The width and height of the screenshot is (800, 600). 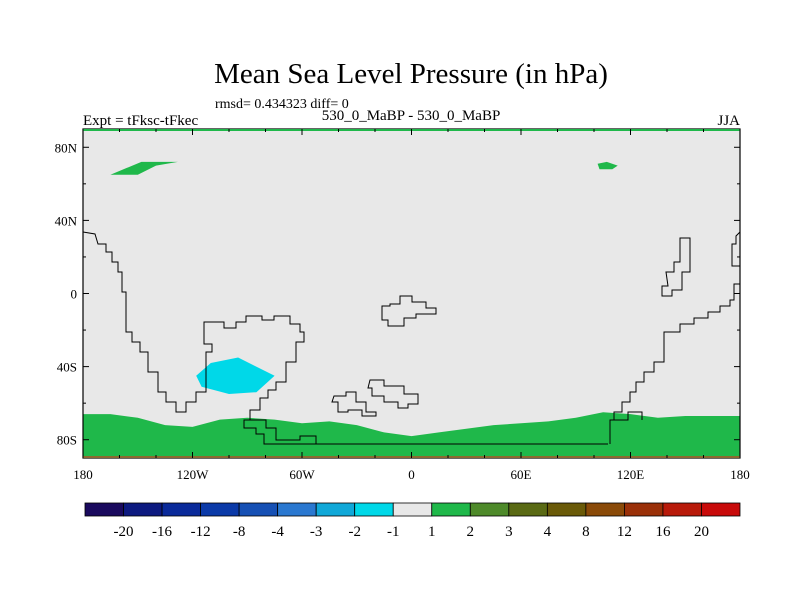 What do you see at coordinates (393, 394) in the screenshot?
I see `coastline-island-a` at bounding box center [393, 394].